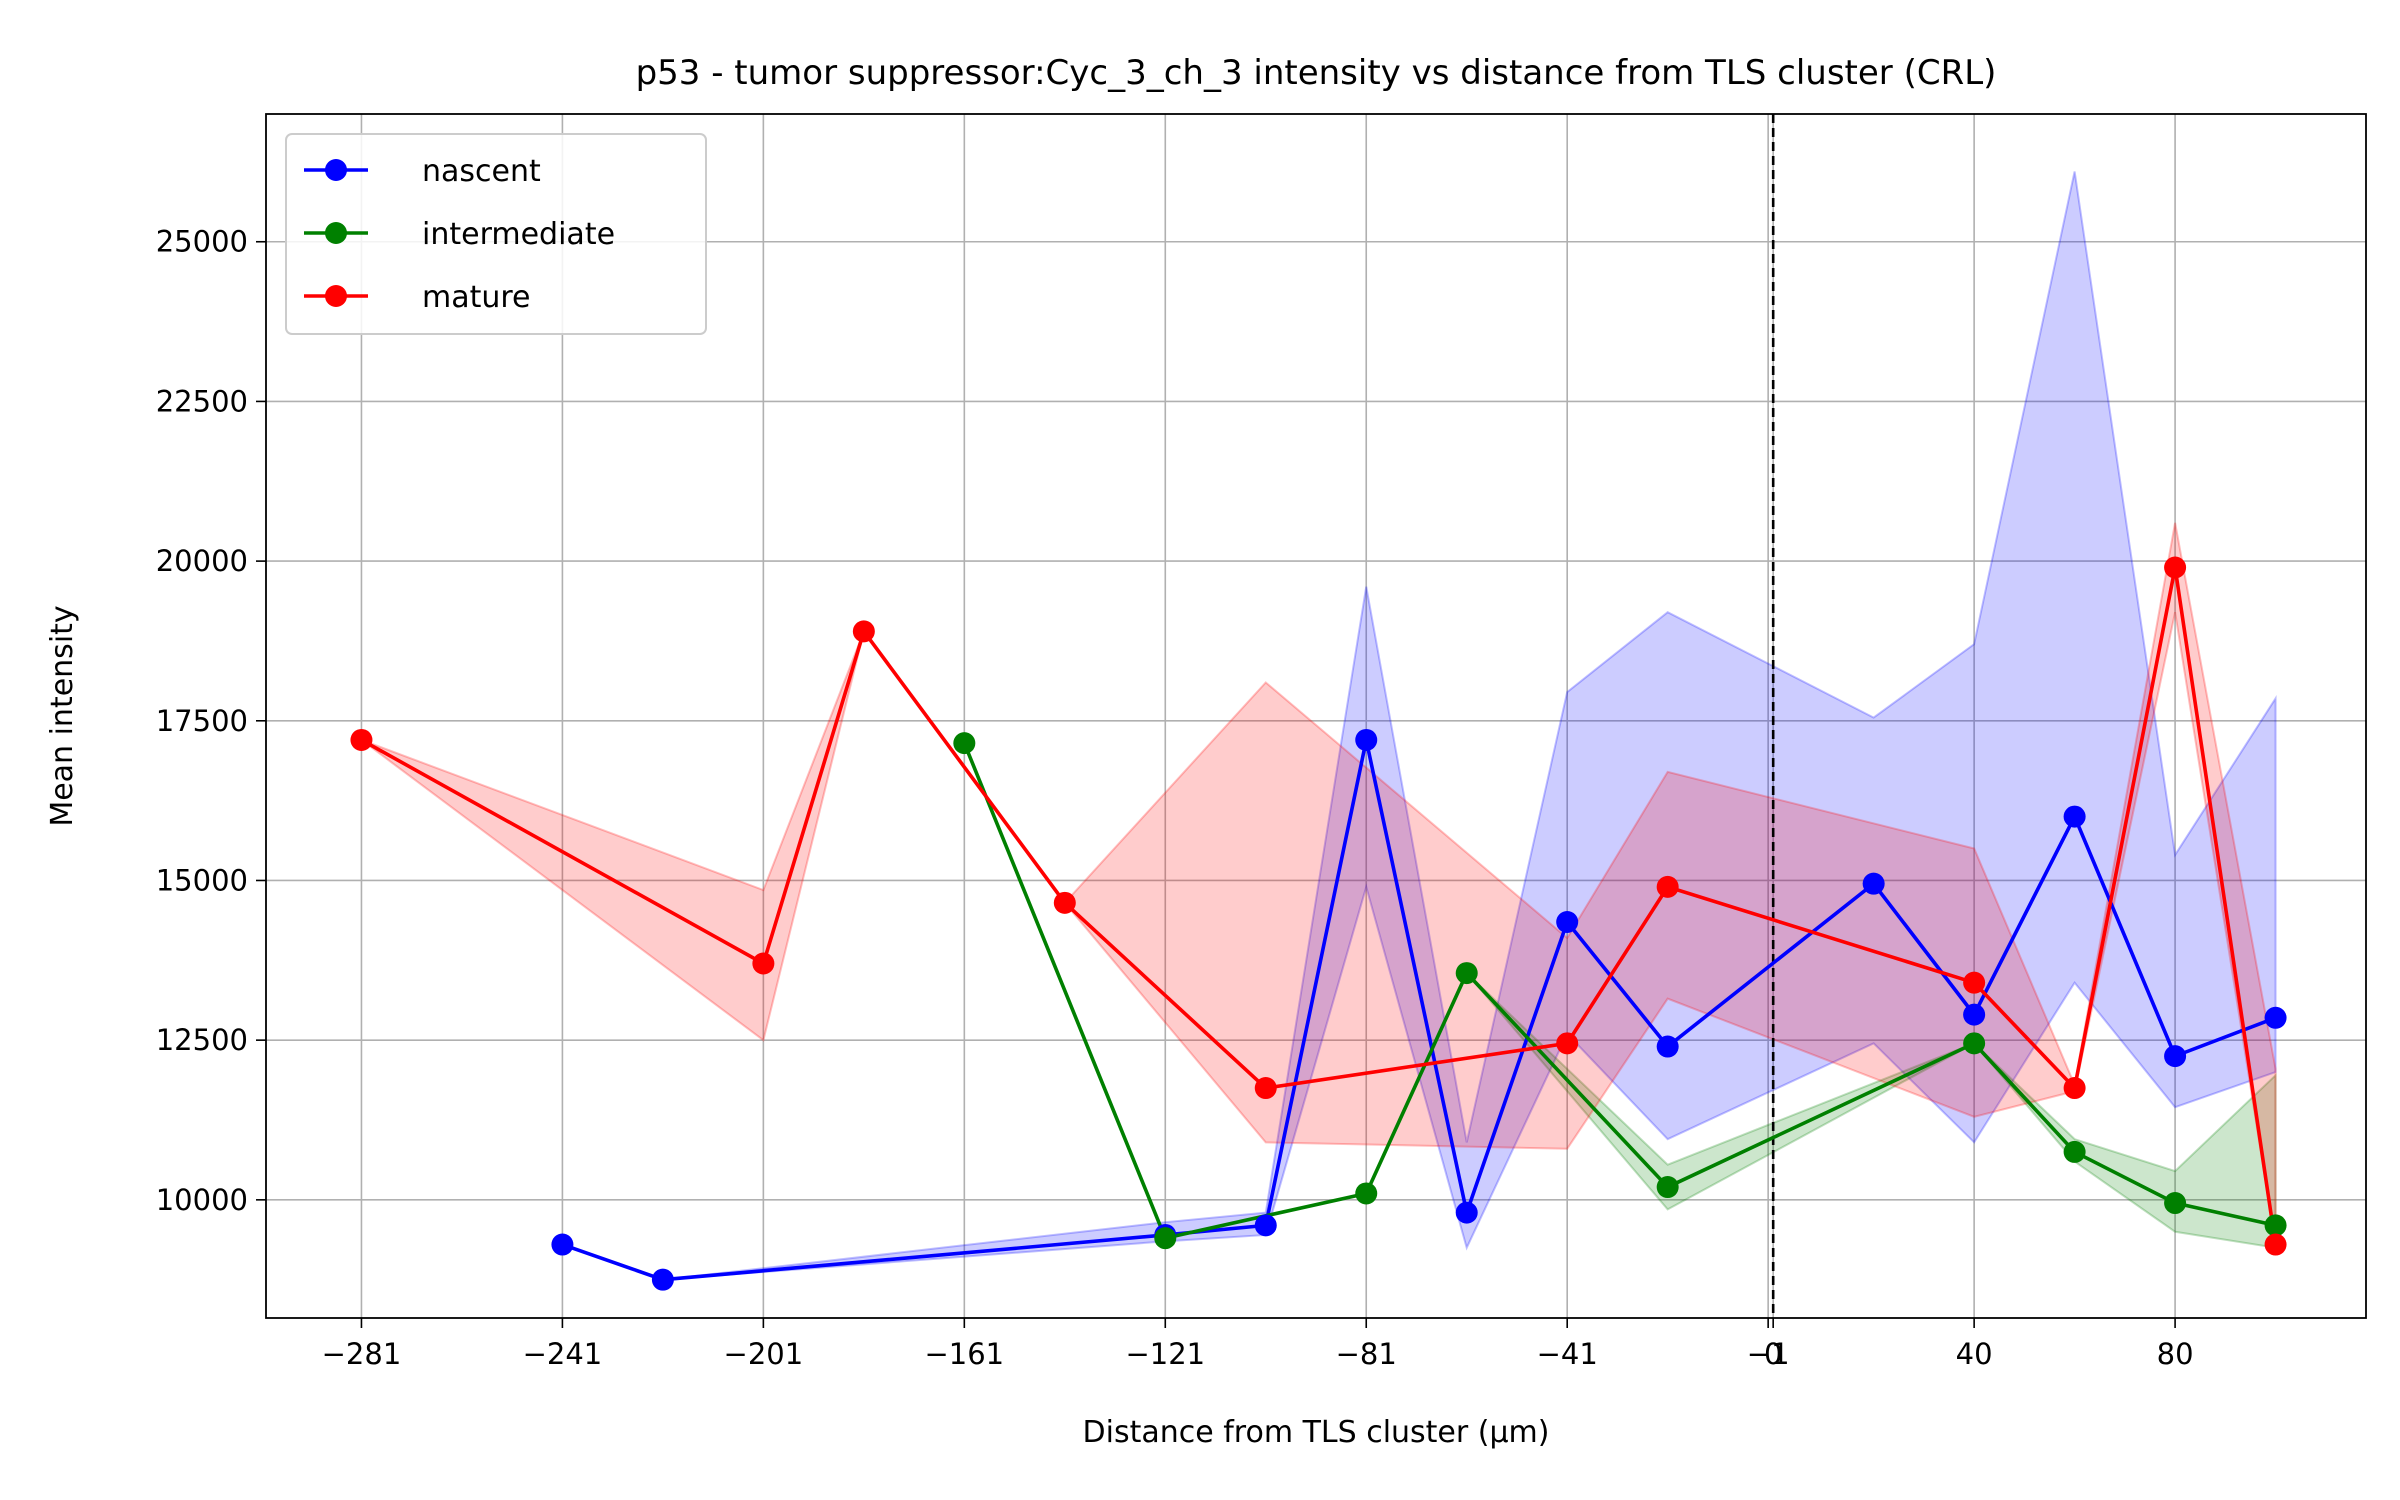 This screenshot has height=1500, width=2400. I want to click on x-tick-label: −201, so click(764, 1354).